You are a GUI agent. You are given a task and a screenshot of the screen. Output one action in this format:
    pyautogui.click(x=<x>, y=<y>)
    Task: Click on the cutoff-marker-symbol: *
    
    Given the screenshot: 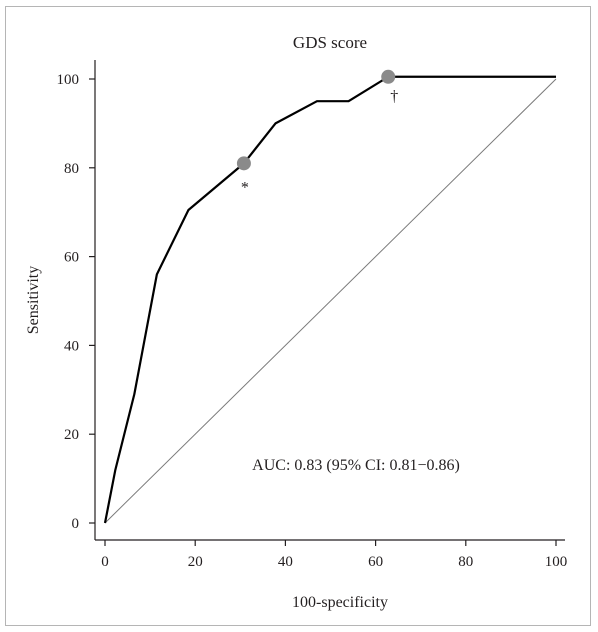 What is the action you would take?
    pyautogui.click(x=245, y=187)
    